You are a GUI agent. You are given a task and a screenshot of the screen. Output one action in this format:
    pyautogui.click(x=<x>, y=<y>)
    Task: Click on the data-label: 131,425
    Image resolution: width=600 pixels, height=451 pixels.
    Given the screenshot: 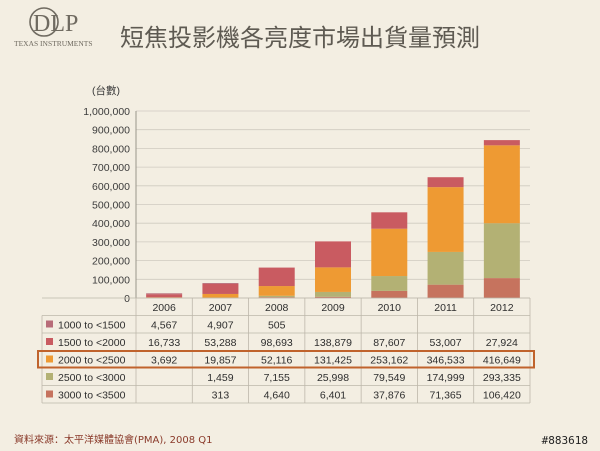 What is the action you would take?
    pyautogui.click(x=333, y=361)
    